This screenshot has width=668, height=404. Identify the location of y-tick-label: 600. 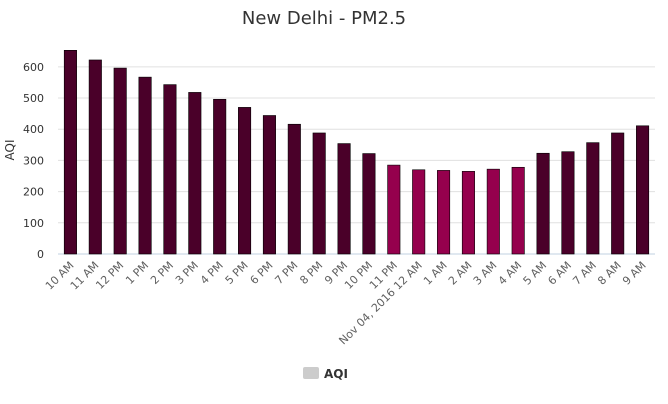
(33, 67).